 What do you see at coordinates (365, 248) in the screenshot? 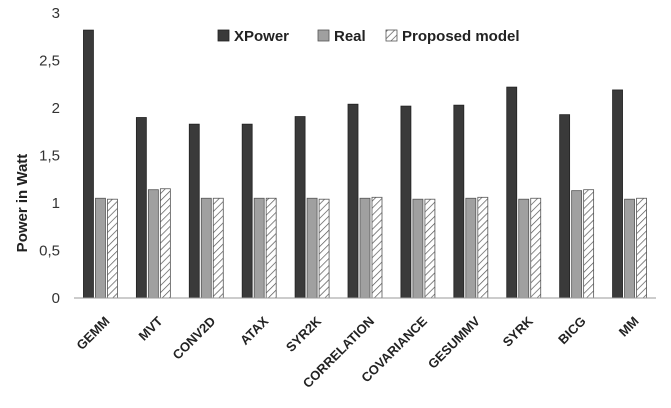
I see `bar-real-correlation` at bounding box center [365, 248].